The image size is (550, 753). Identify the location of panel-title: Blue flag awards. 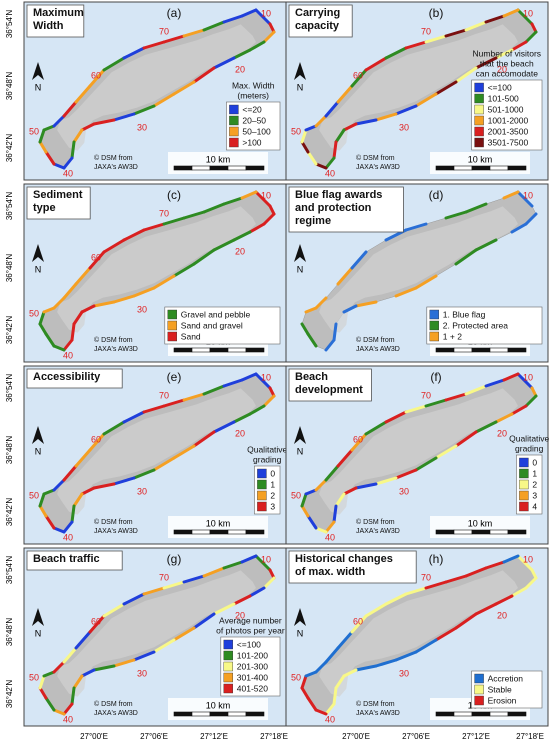
(338, 195).